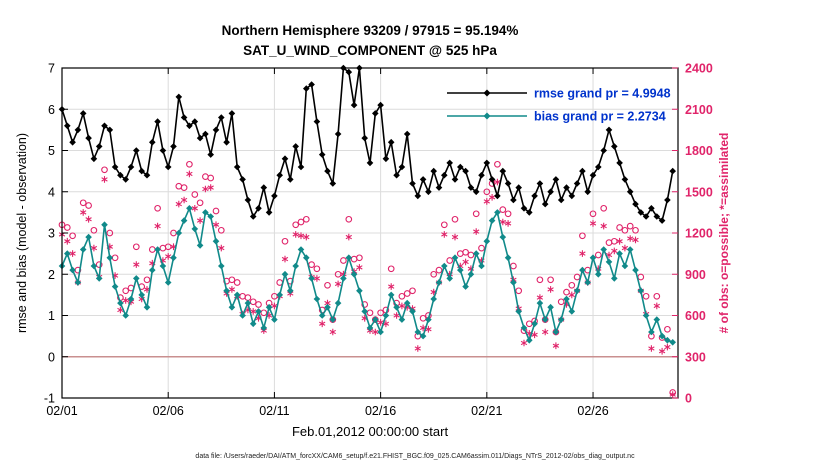  I want to click on chart-subtitle: SAT_U_WIND_COMPONENT @ 525 hPa, so click(370, 50).